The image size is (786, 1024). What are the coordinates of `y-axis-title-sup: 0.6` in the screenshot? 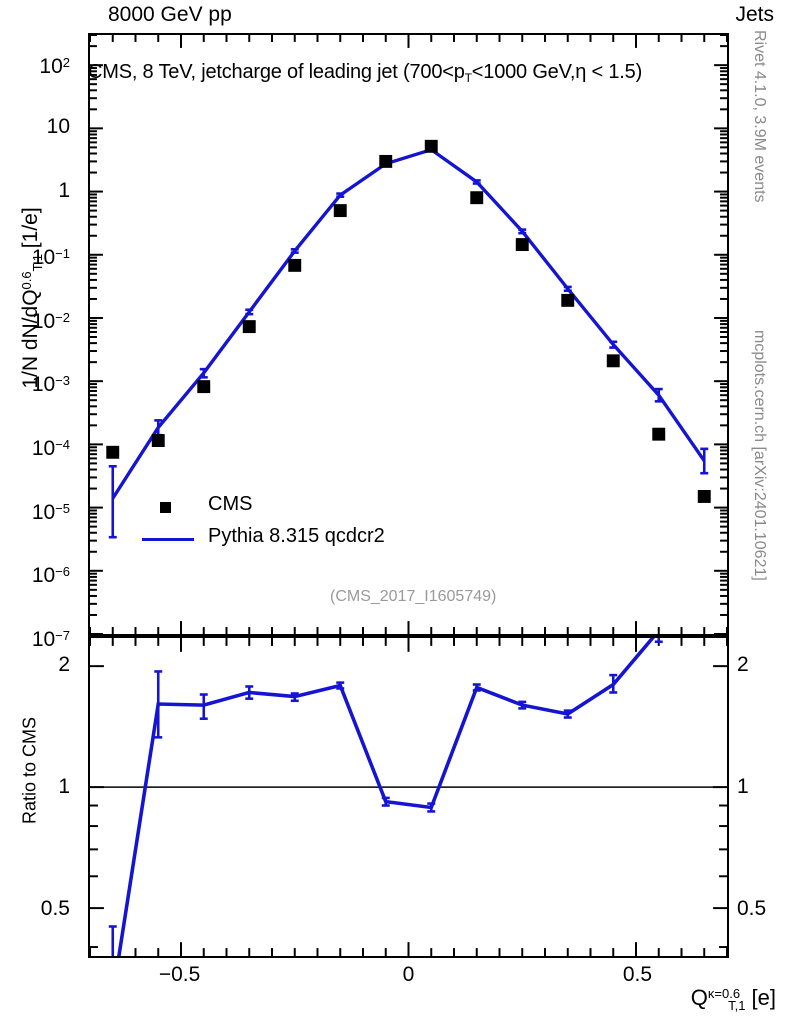 It's located at (26, 280).